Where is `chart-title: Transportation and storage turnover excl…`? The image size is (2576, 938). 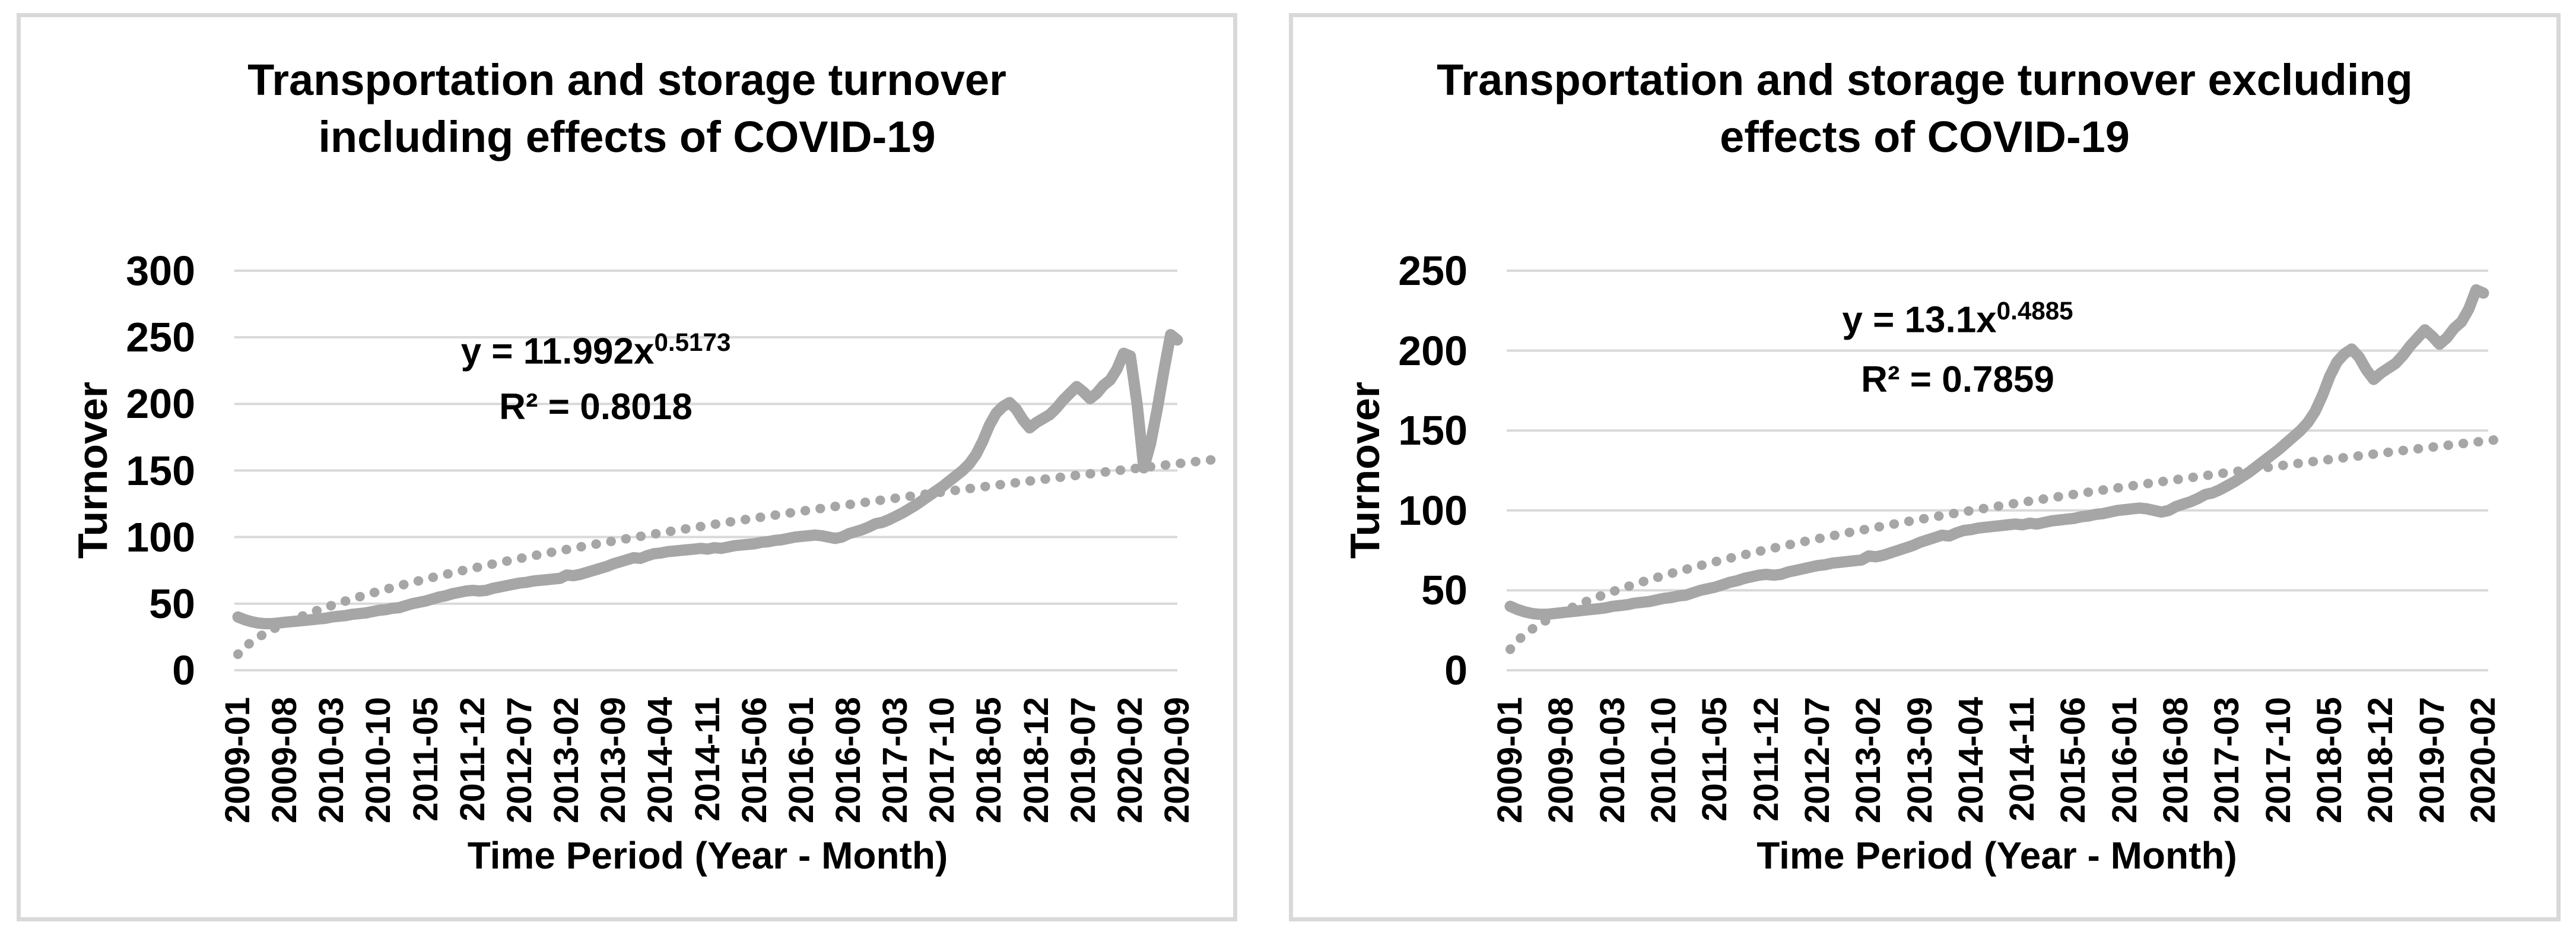
chart-title: Transportation and storage turnover excl… is located at coordinates (1925, 109).